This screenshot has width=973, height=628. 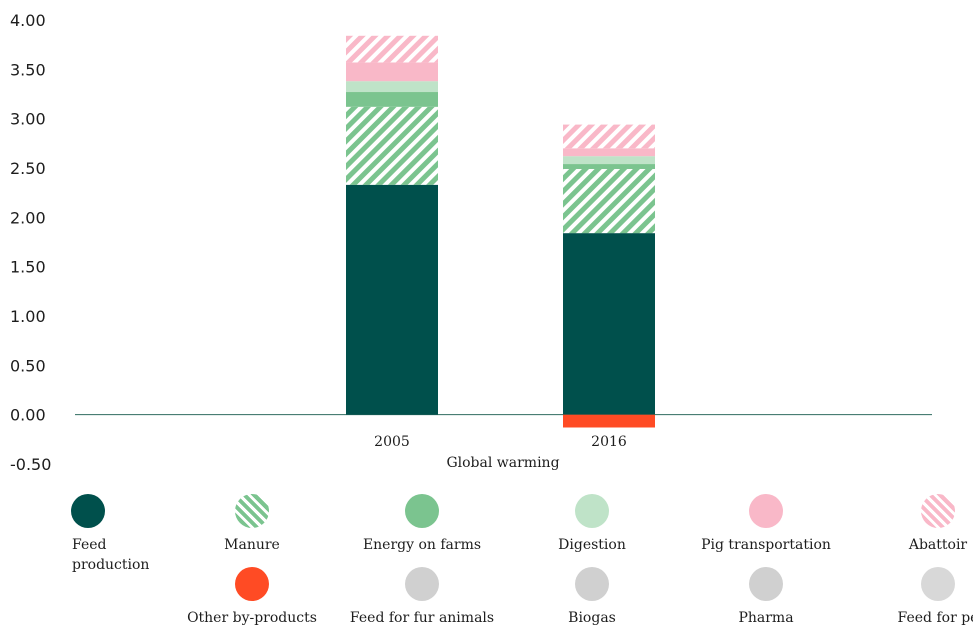 I want to click on legend-label: Manure, so click(x=252, y=545).